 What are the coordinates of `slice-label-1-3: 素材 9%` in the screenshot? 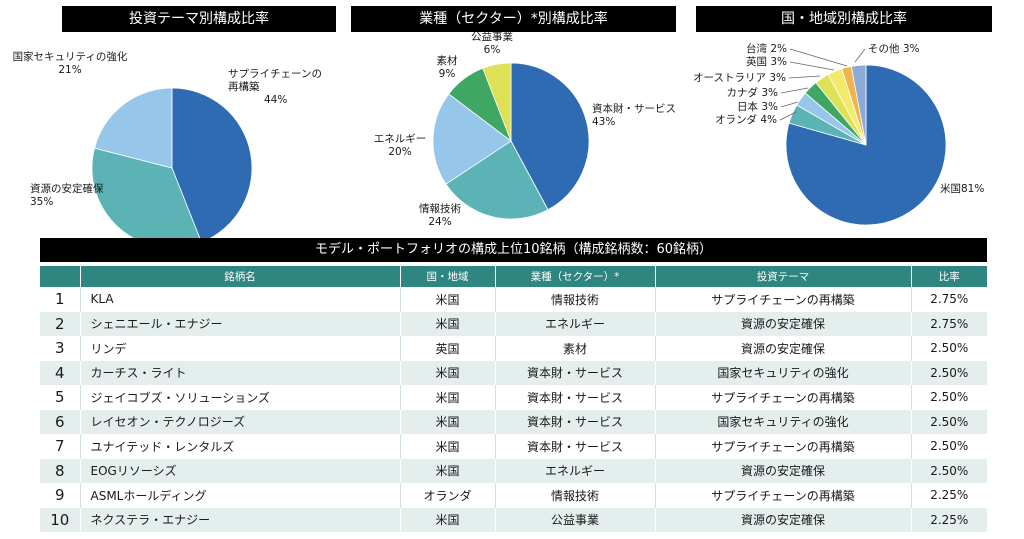 It's located at (447, 67).